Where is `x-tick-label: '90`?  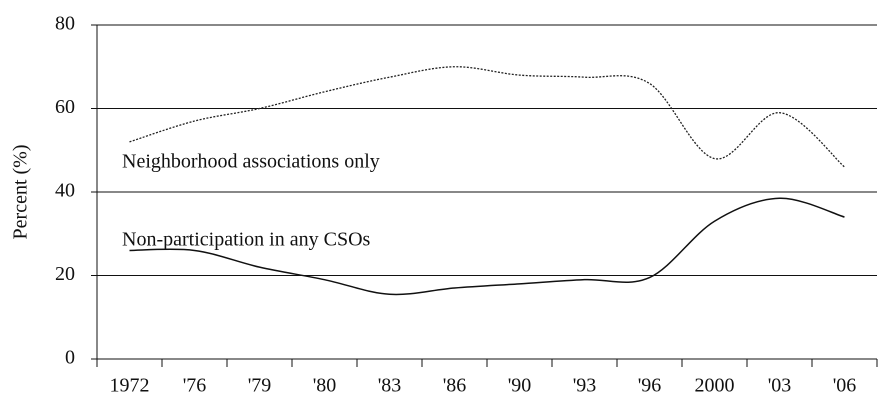
x-tick-label: '90 is located at coordinates (520, 386).